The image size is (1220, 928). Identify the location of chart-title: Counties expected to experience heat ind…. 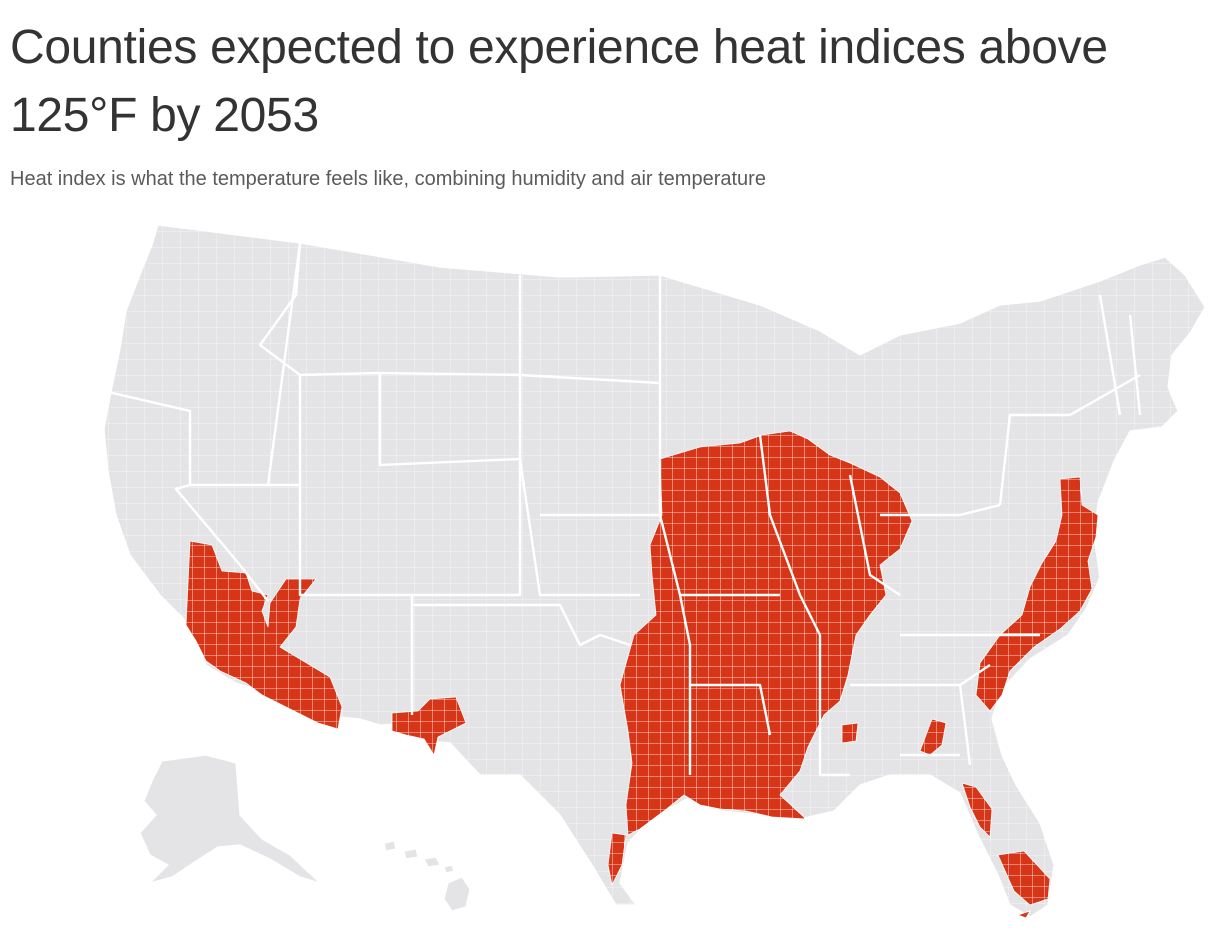
(559, 81).